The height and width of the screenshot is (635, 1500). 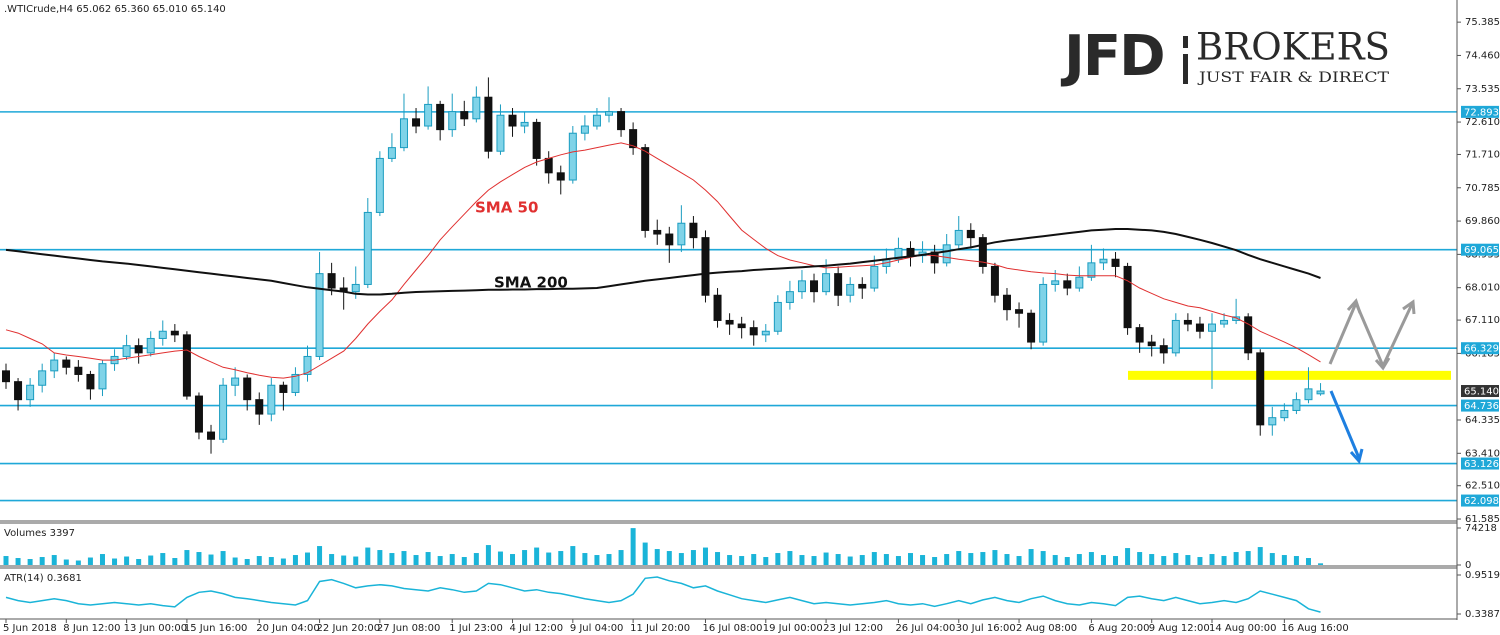 What do you see at coordinates (793, 628) in the screenshot?
I see `x-tick-label: 19 Jul 00:00` at bounding box center [793, 628].